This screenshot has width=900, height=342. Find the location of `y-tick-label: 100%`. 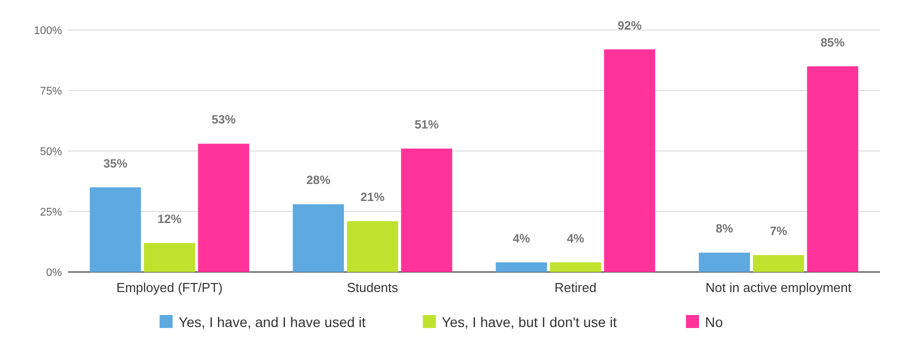

y-tick-label: 100% is located at coordinates (48, 31).